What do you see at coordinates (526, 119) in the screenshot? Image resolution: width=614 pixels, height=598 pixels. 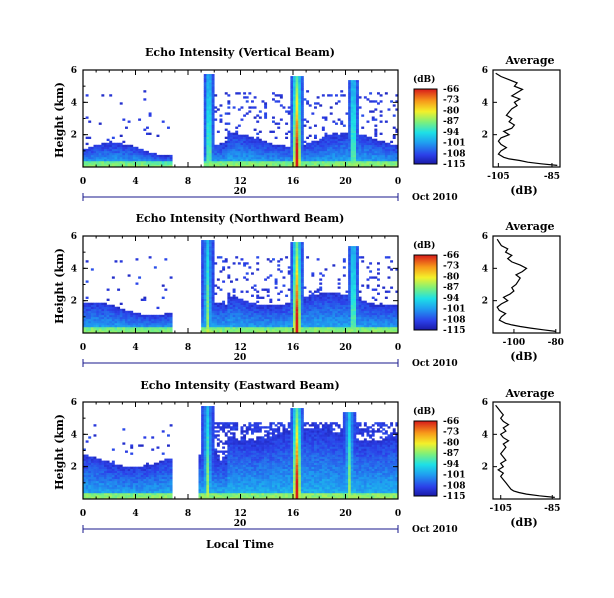 I see `average-line` at bounding box center [526, 119].